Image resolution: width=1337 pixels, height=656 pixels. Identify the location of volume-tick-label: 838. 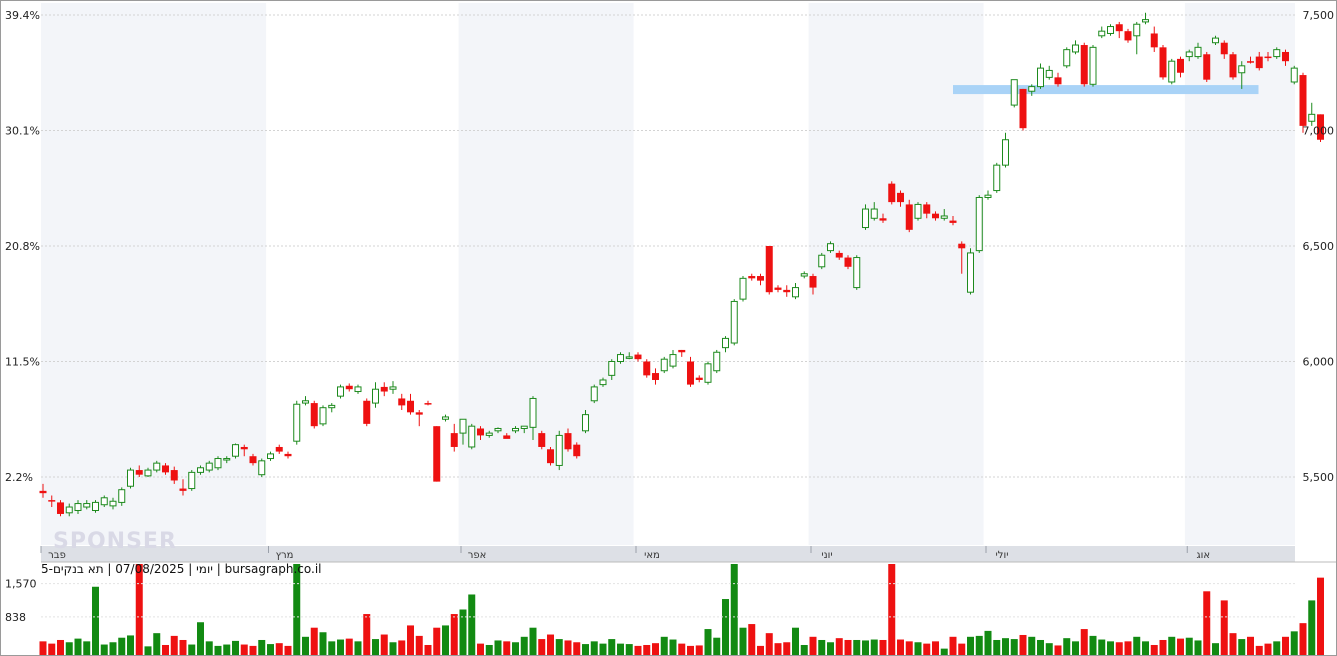
(15, 617).